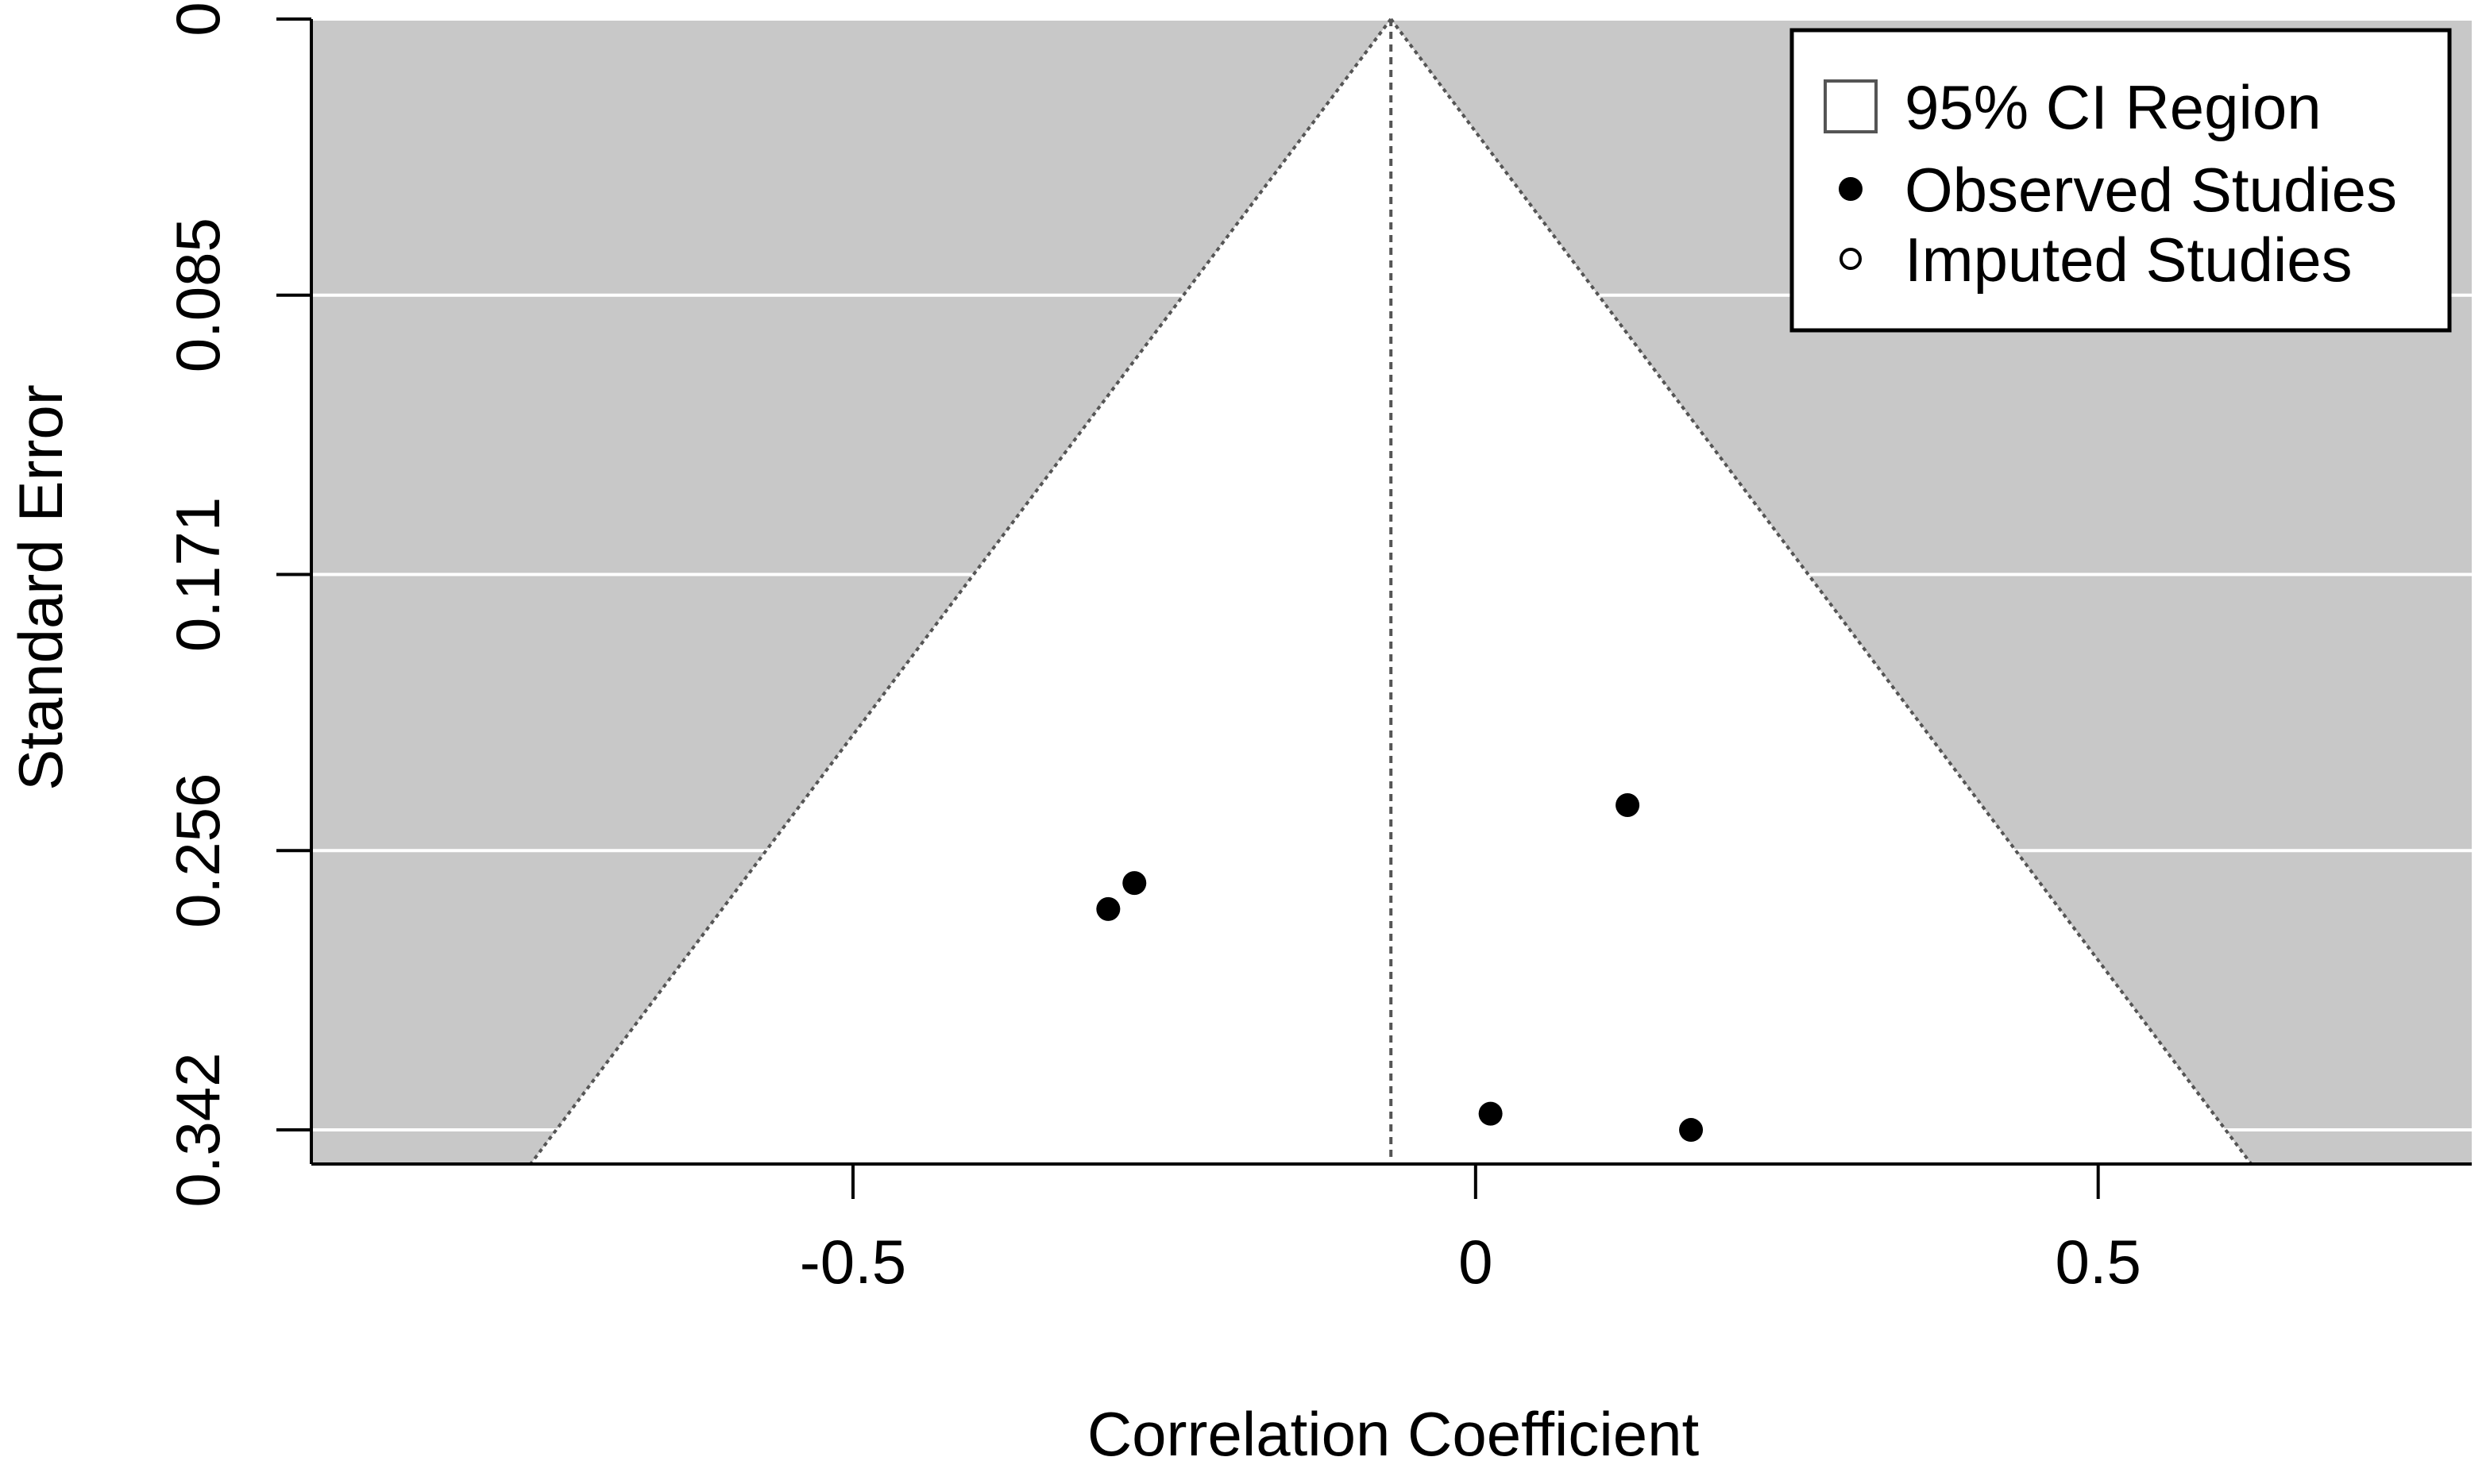 The image size is (2490, 1484). I want to click on y-tick-label-3: 0.256, so click(198, 851).